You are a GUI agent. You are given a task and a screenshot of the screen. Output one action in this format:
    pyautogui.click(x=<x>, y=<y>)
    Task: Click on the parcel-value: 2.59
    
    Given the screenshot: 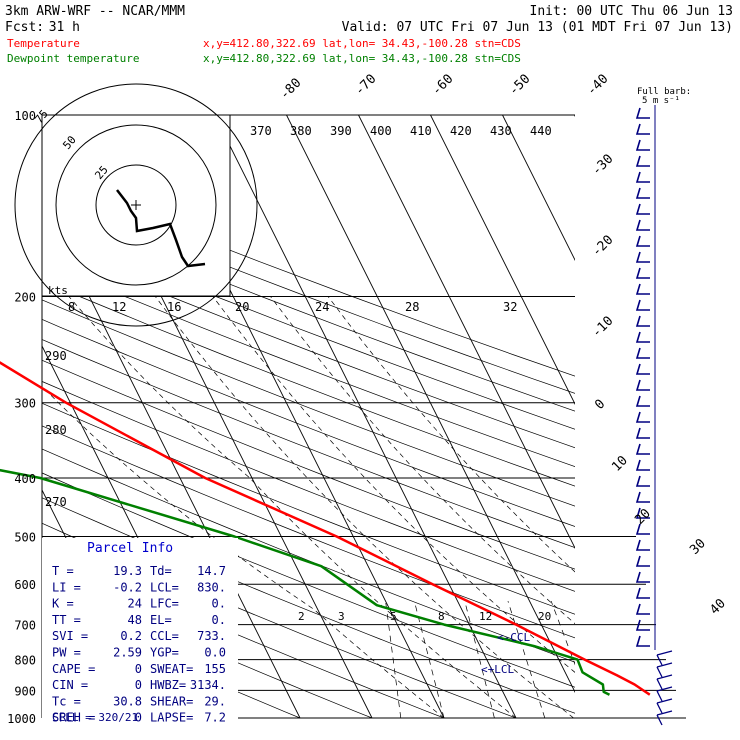 What is the action you would take?
    pyautogui.click(x=127, y=653)
    